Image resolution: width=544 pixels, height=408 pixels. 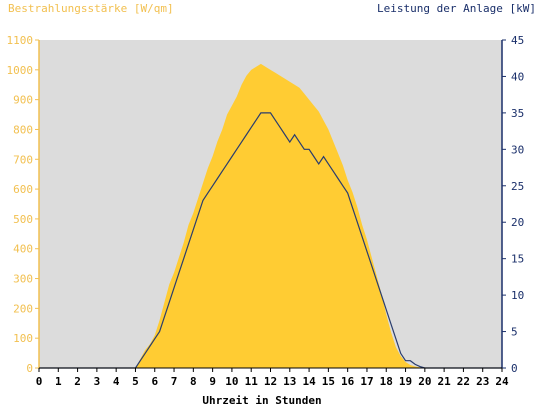 What do you see at coordinates (502, 381) in the screenshot?
I see `x-tick-label: 24` at bounding box center [502, 381].